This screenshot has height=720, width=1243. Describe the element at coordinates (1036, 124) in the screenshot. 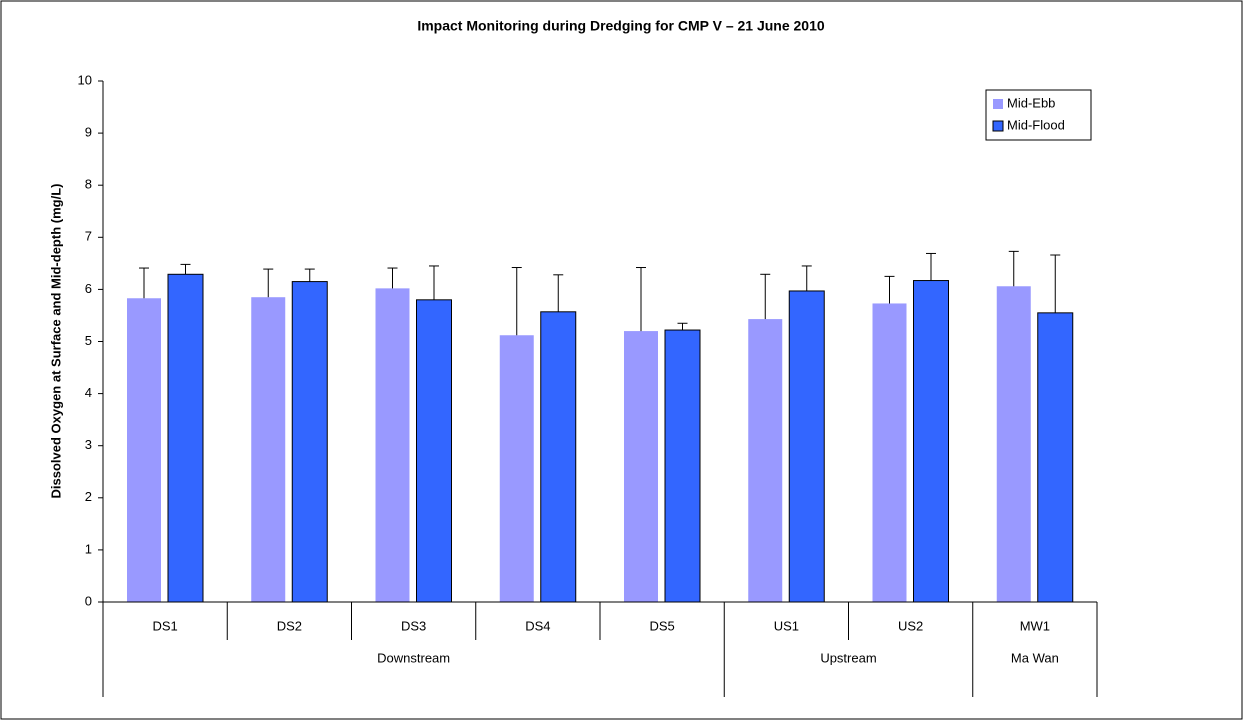

I see `legend-label: Mid-Flood` at that location.